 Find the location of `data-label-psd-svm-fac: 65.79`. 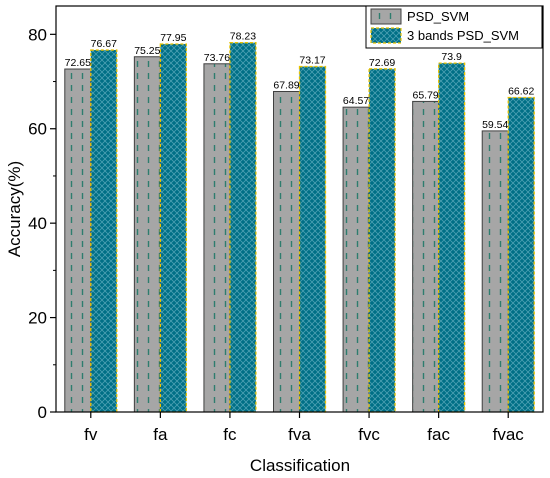

data-label-psd-svm-fac: 65.79 is located at coordinates (426, 95).